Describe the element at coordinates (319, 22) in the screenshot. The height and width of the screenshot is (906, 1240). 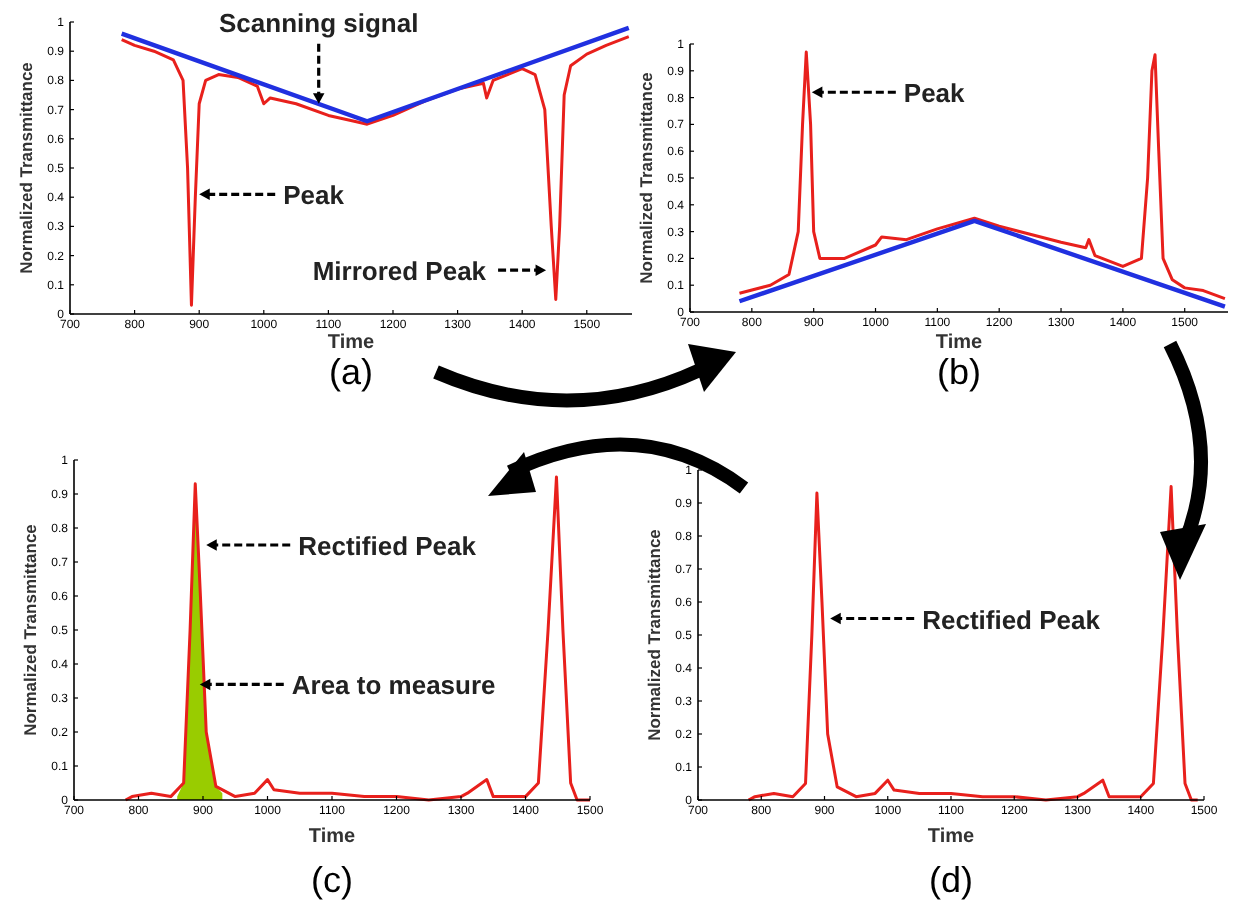
I see `annotation: Scanning signal` at that location.